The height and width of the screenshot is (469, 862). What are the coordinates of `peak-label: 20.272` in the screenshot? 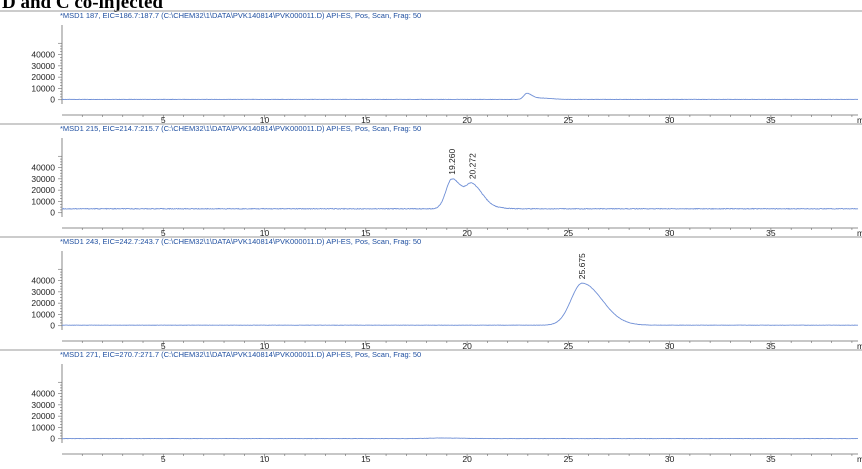 It's located at (473, 166).